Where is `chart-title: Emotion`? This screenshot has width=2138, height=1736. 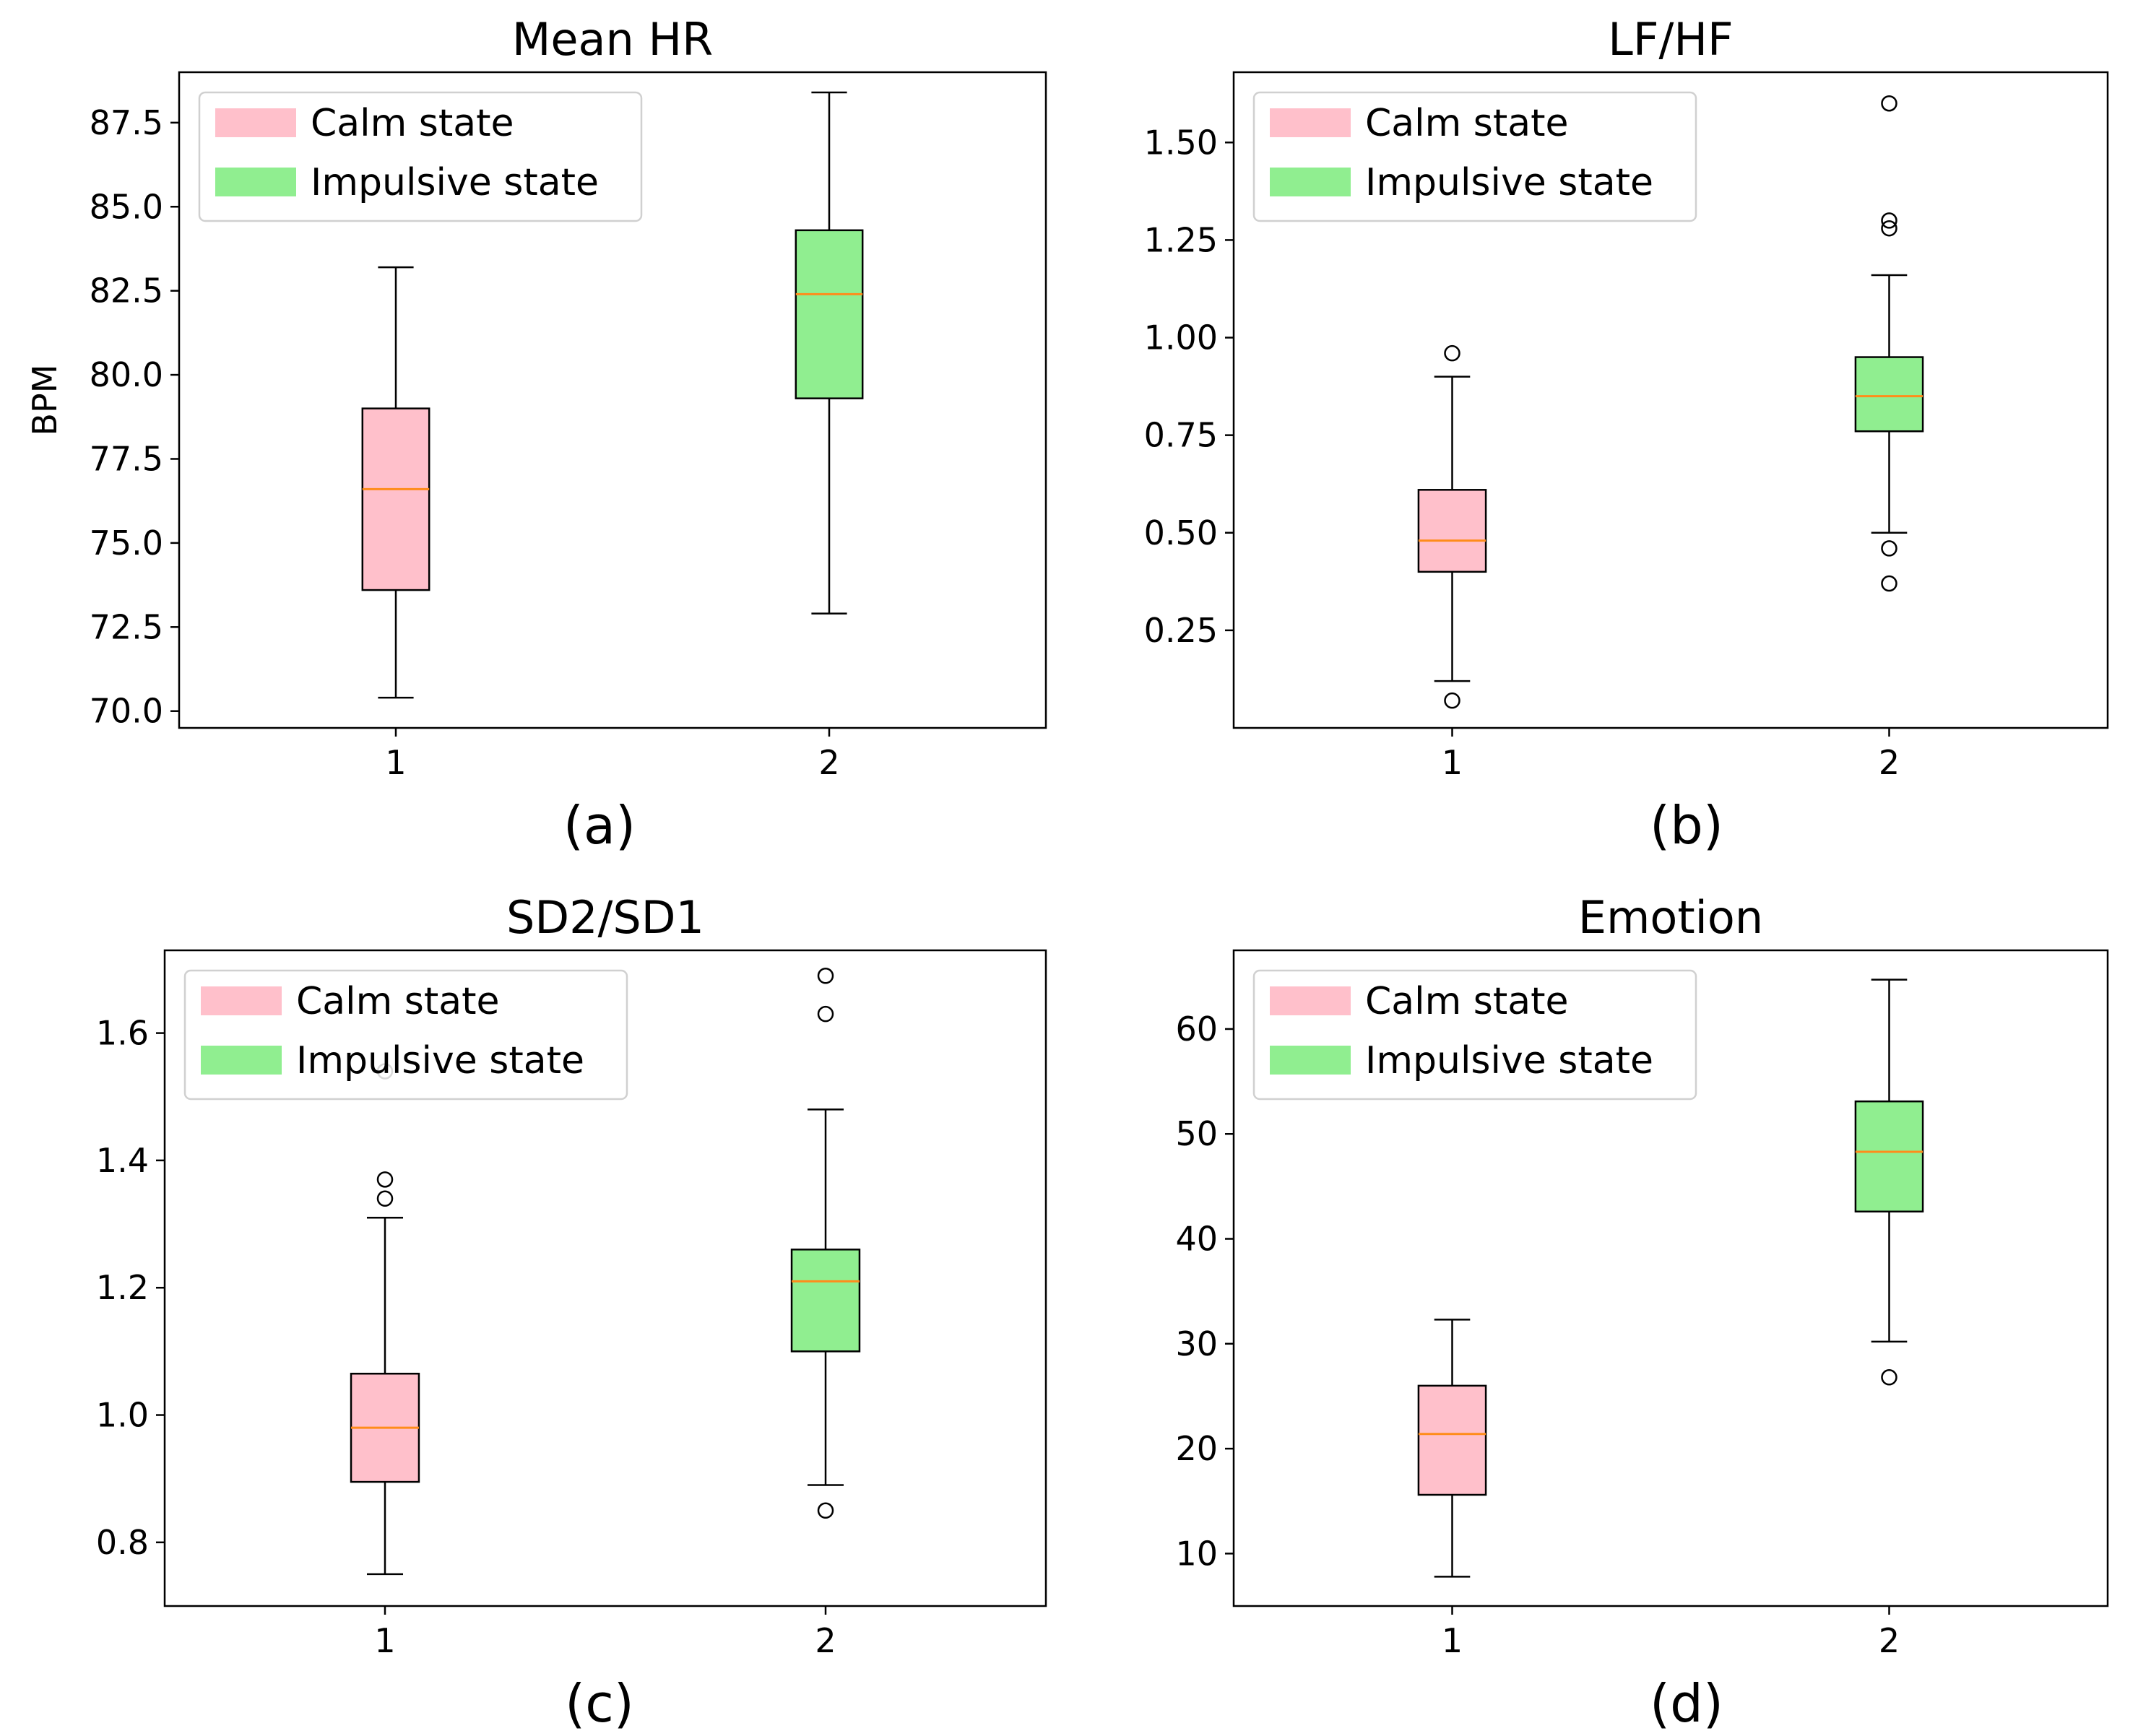
chart-title: Emotion is located at coordinates (1670, 917).